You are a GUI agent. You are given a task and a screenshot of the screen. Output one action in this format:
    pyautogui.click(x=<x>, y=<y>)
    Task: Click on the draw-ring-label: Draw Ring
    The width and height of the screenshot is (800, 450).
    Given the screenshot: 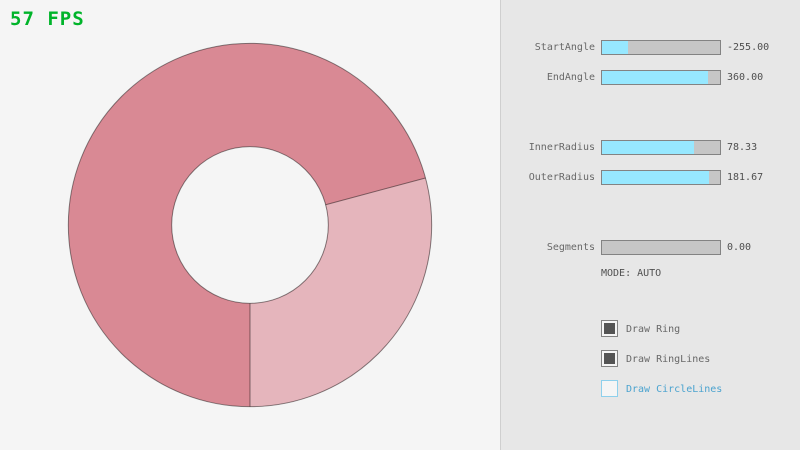 What is the action you would take?
    pyautogui.click(x=653, y=329)
    